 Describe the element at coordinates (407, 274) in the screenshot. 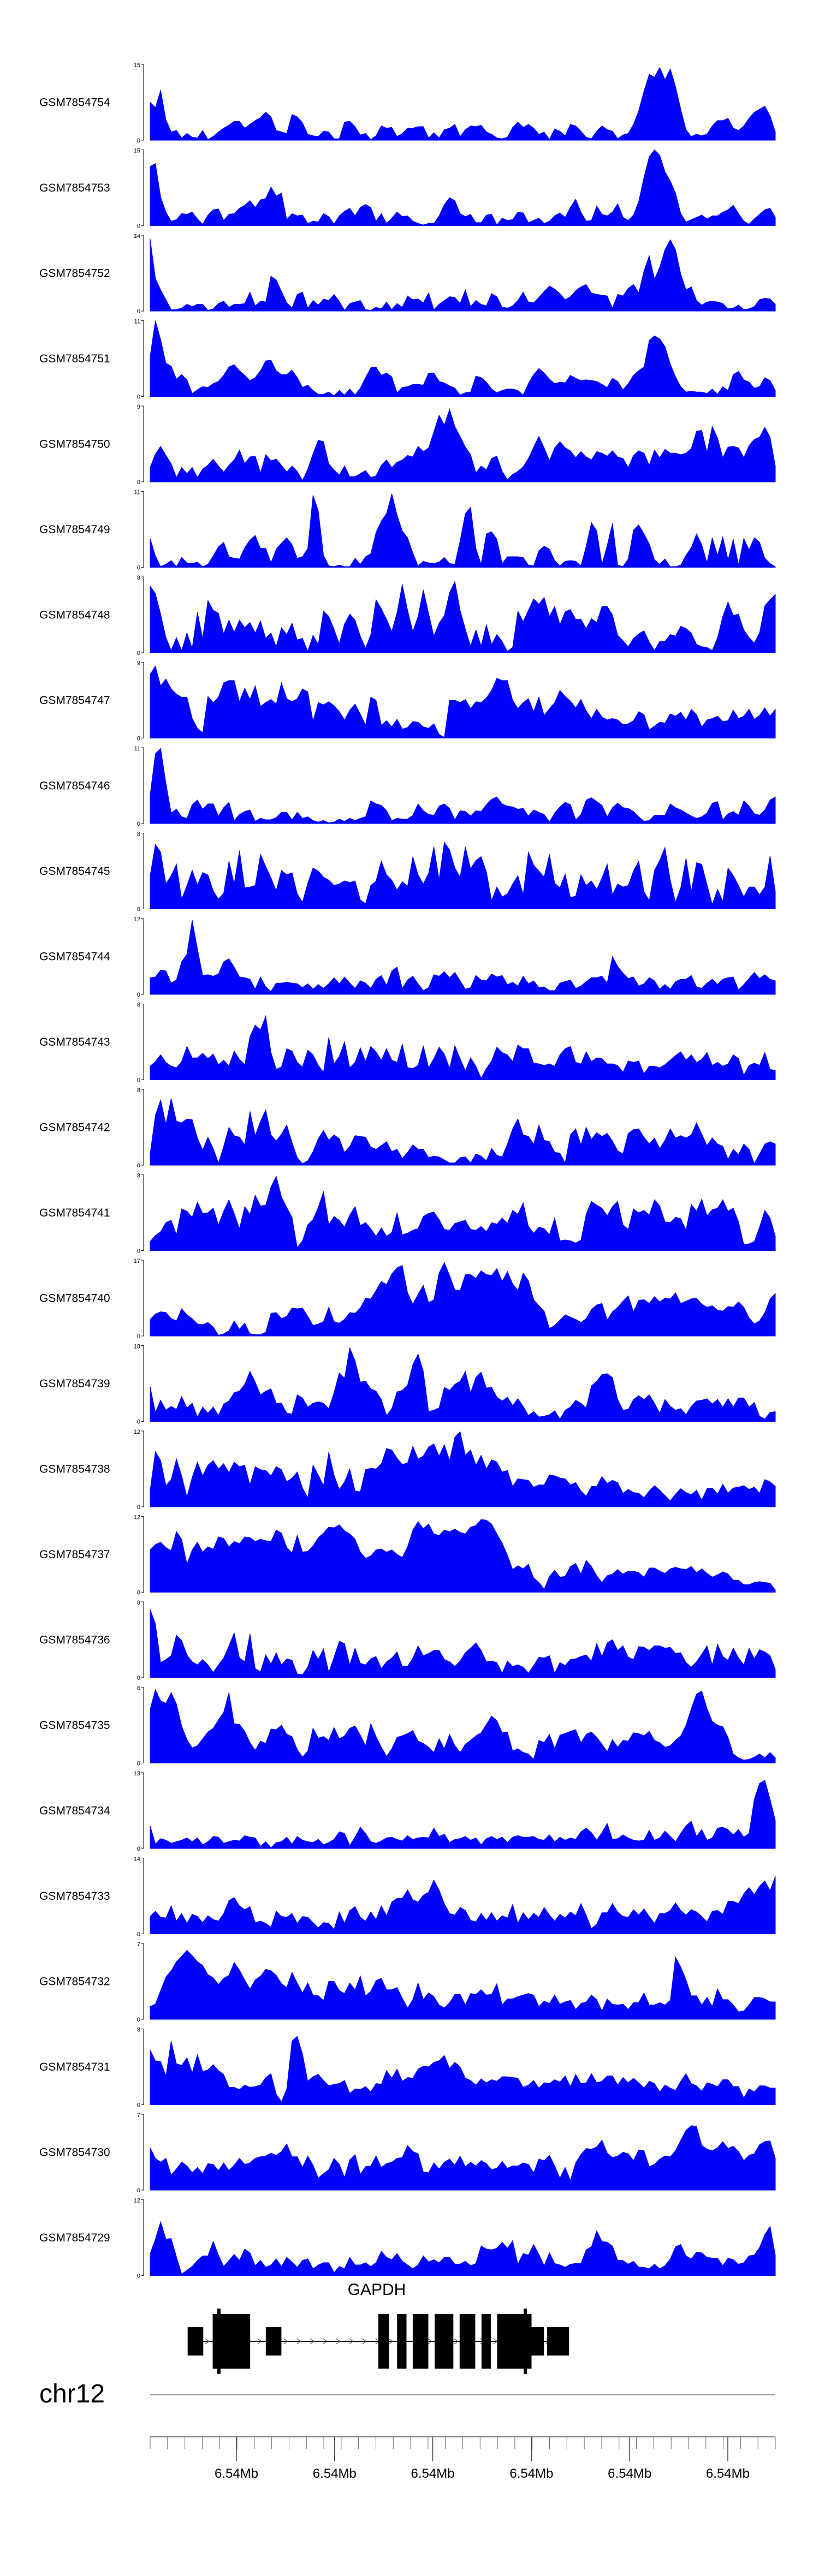

I see `track-GSM7854752: GSM7854752 14 0` at that location.